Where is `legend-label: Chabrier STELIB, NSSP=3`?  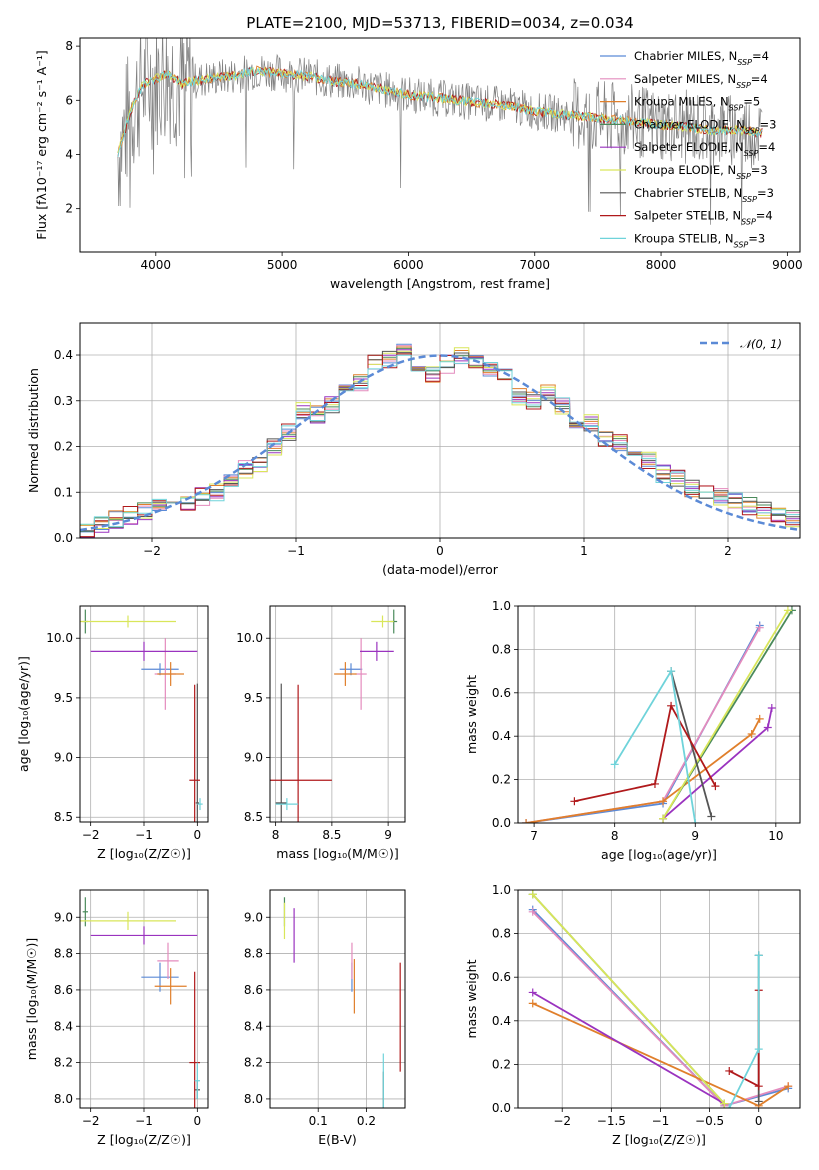
legend-label: Chabrier STELIB, NSSP=3 is located at coordinates (704, 195).